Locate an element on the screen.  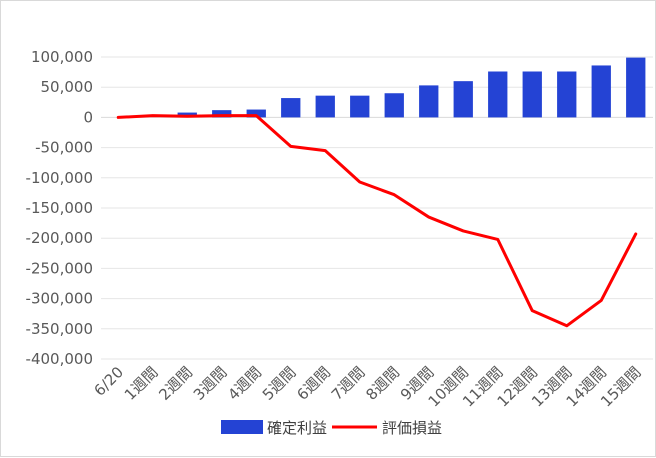
legend-swatch-bar is located at coordinates (242, 427).